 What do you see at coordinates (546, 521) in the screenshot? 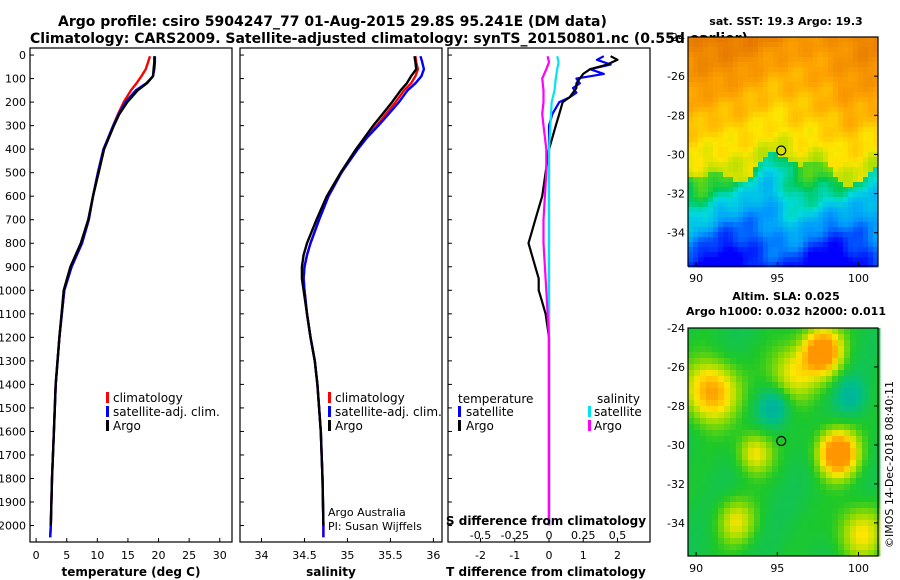
I see `s-difference-axis-label: S difference from climatology` at bounding box center [546, 521].